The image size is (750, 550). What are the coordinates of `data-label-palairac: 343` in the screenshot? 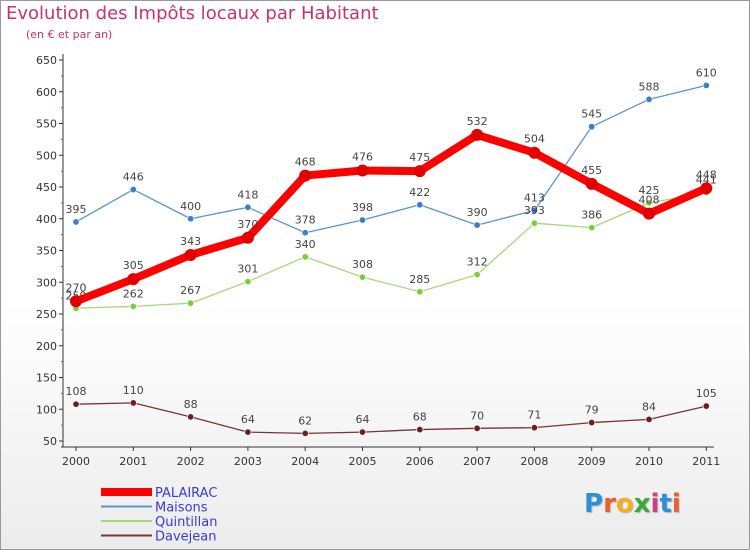 It's located at (190, 241).